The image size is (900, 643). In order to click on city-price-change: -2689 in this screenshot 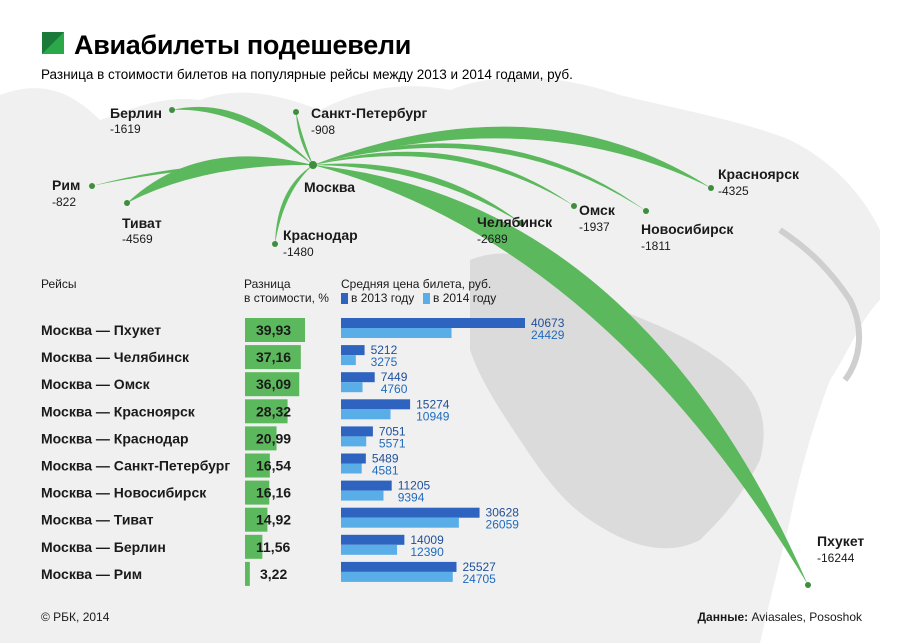, I will do `click(492, 239)`.